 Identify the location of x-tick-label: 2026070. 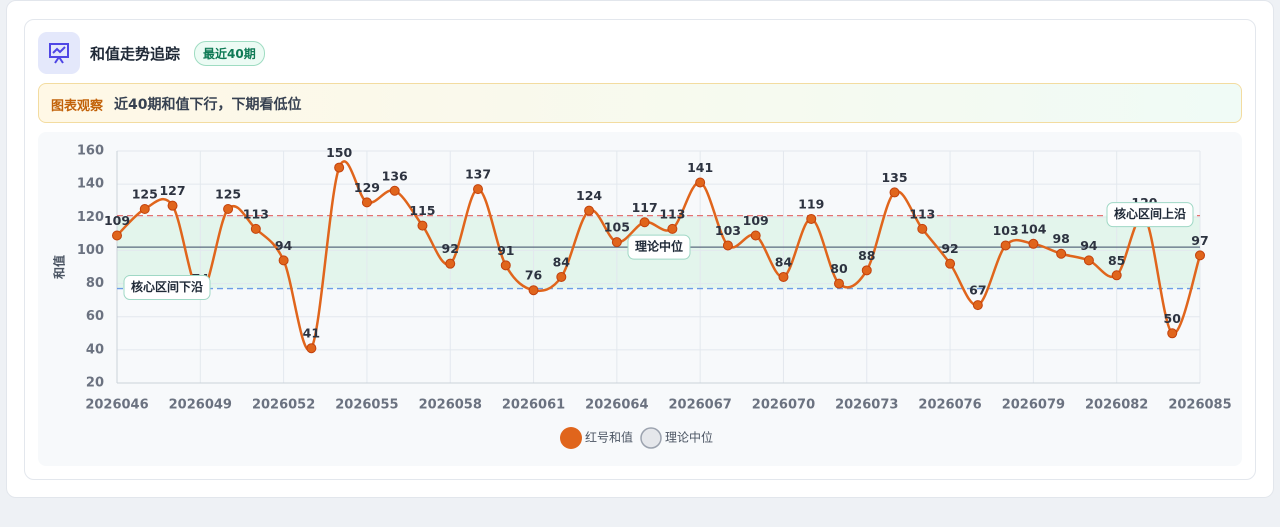
(783, 405).